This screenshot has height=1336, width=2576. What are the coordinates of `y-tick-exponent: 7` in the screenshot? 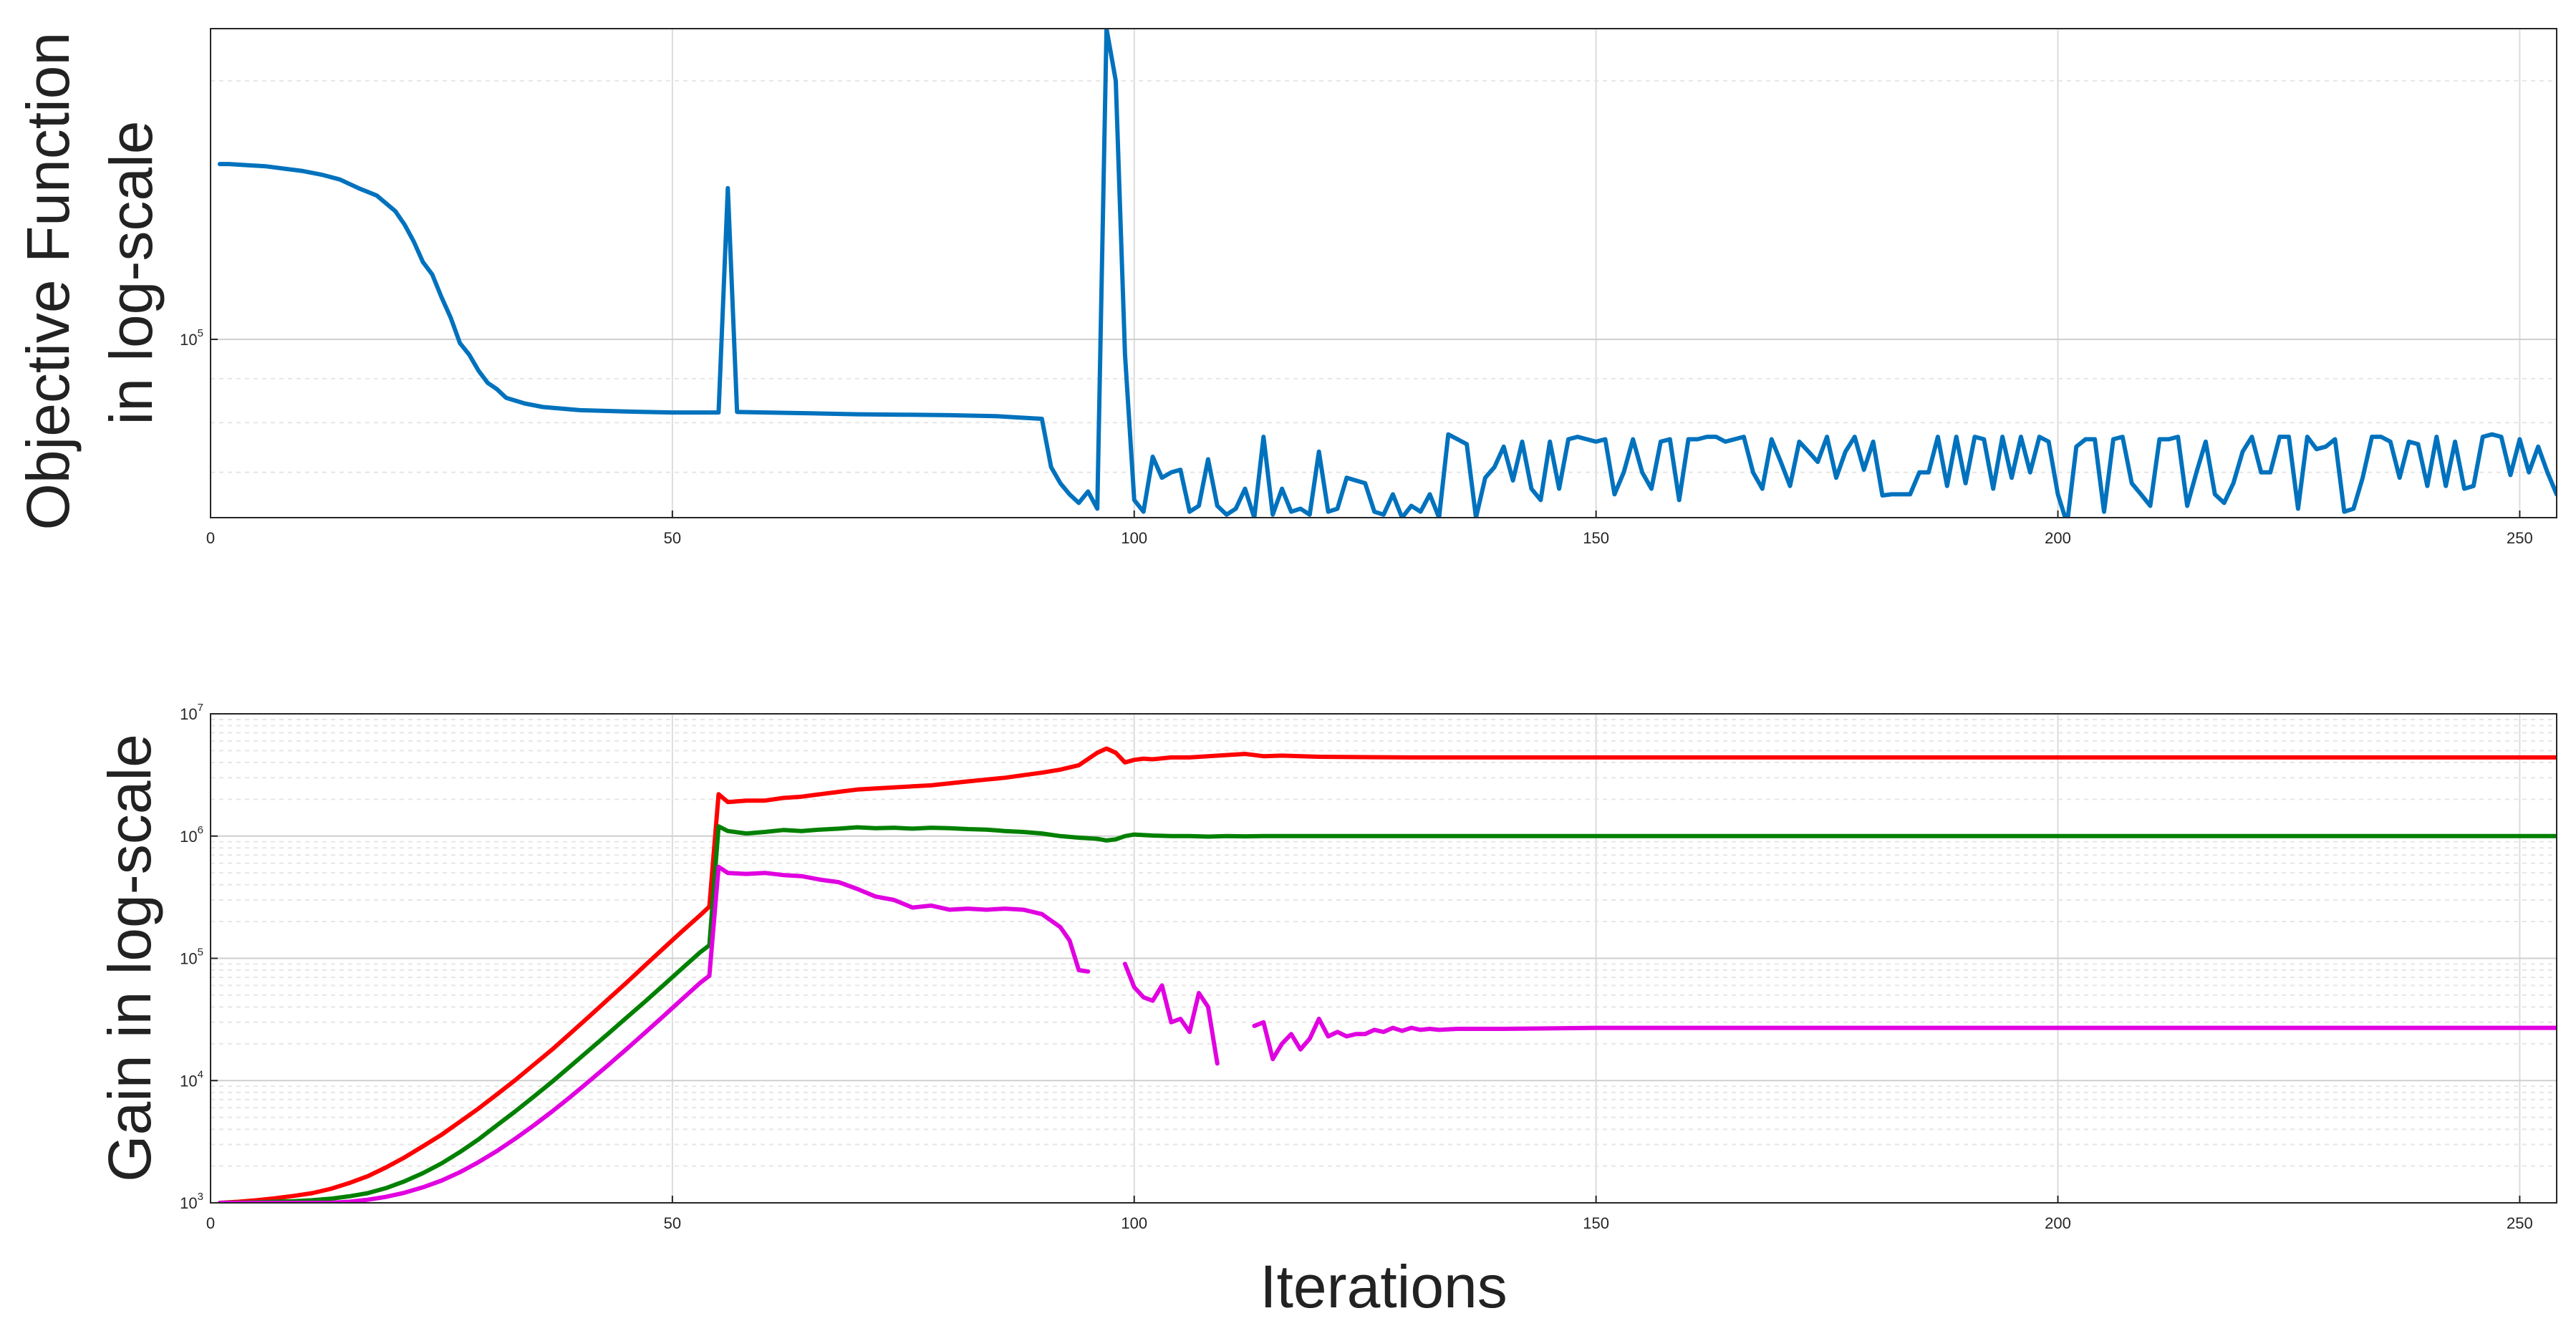 It's located at (200, 708).